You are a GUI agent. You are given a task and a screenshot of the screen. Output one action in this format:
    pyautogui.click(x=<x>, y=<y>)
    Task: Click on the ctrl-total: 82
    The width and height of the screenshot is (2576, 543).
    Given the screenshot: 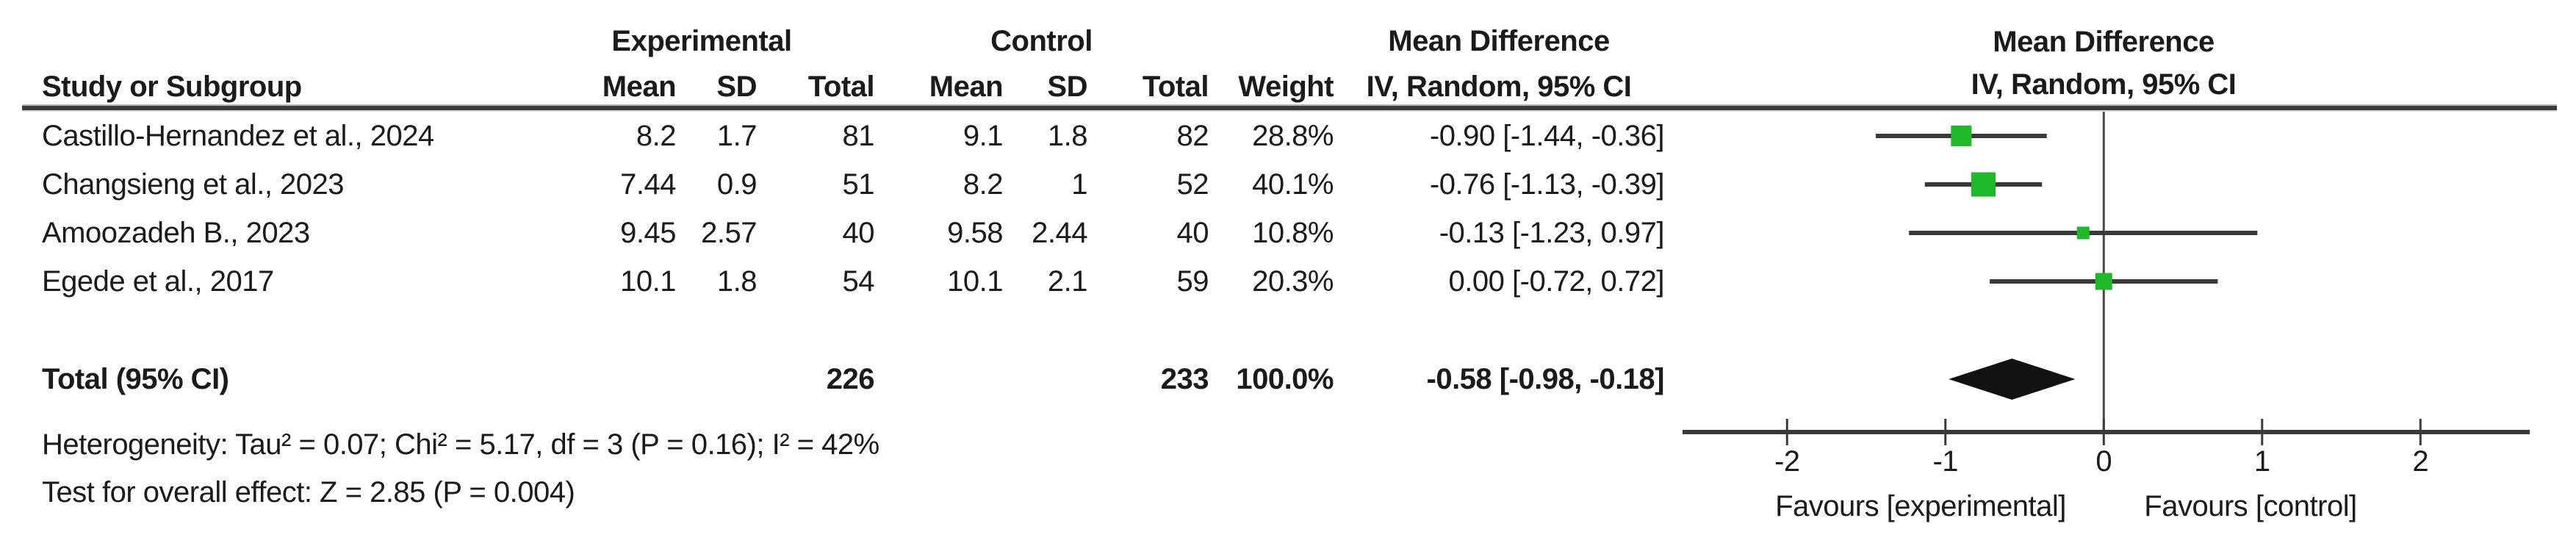 What is the action you would take?
    pyautogui.click(x=1192, y=135)
    